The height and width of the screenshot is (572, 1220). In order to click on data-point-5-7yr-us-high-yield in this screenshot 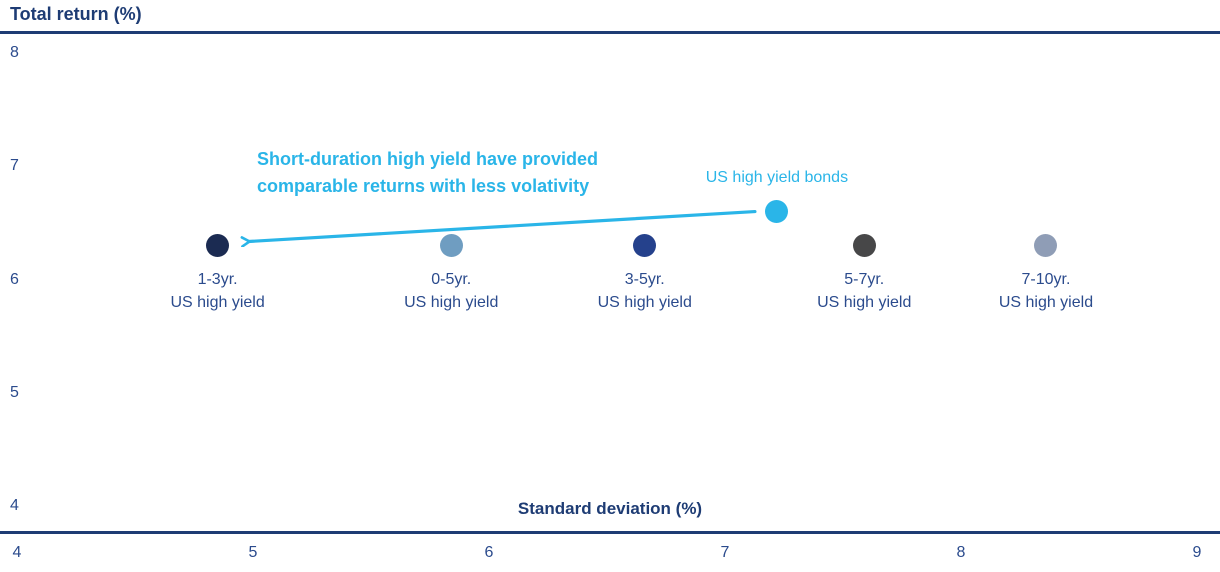, I will do `click(864, 246)`.